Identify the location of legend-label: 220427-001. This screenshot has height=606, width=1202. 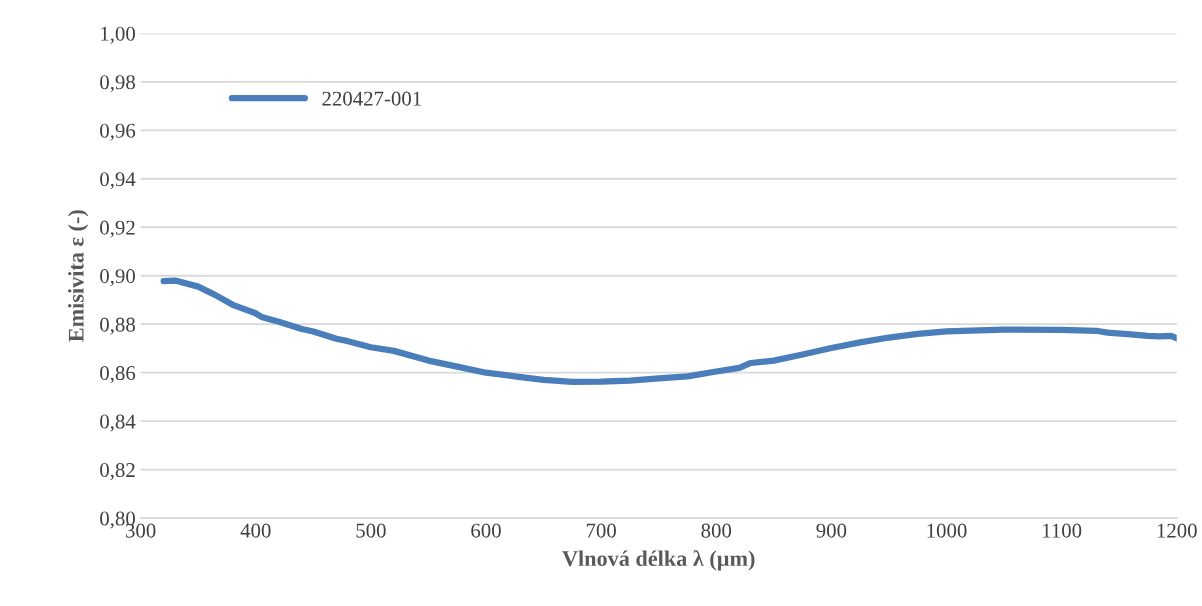
(371, 98).